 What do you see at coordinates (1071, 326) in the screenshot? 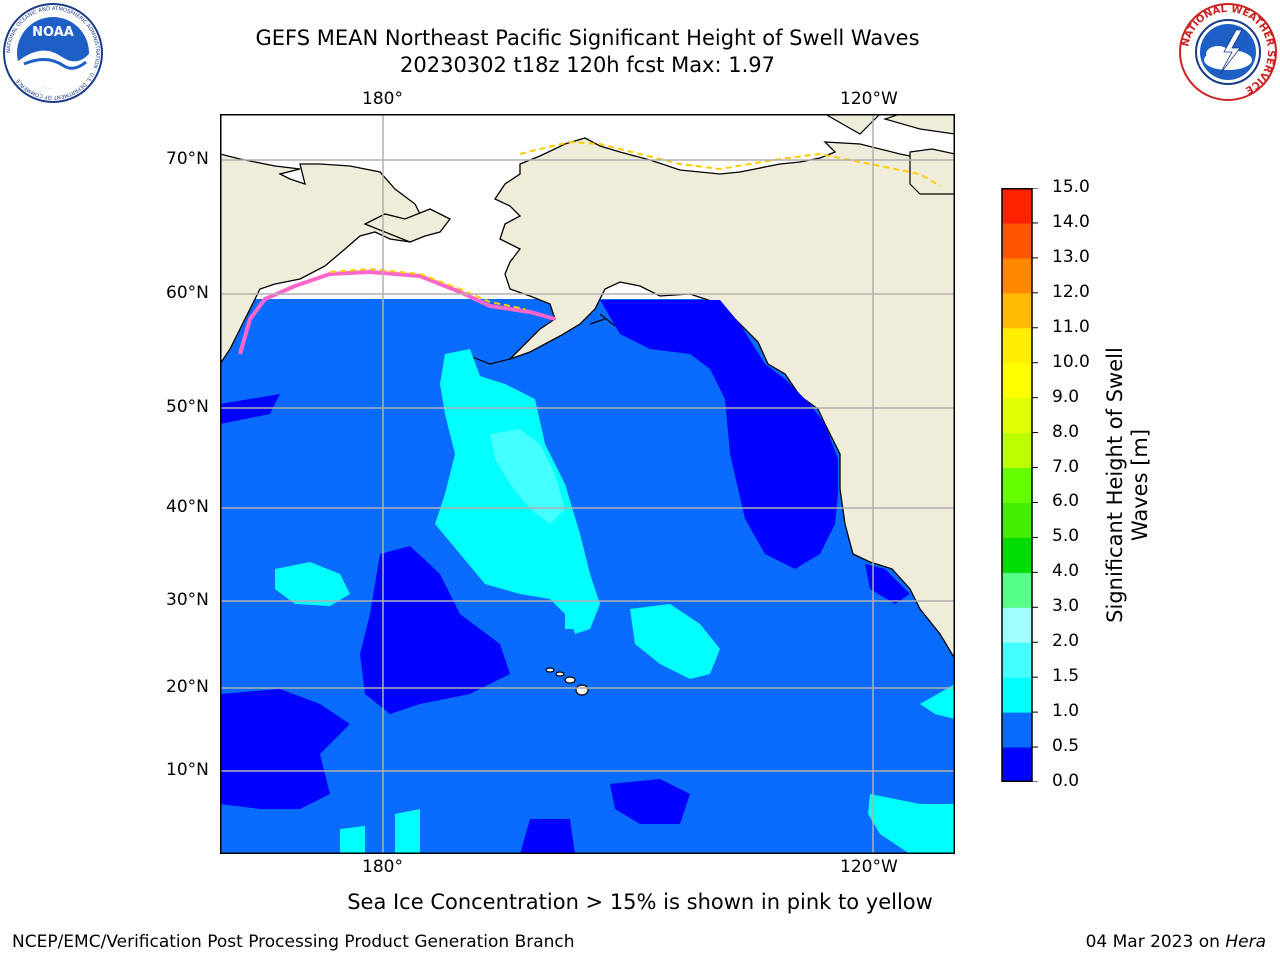
I see `colorbar-tick-label: 11.0` at bounding box center [1071, 326].